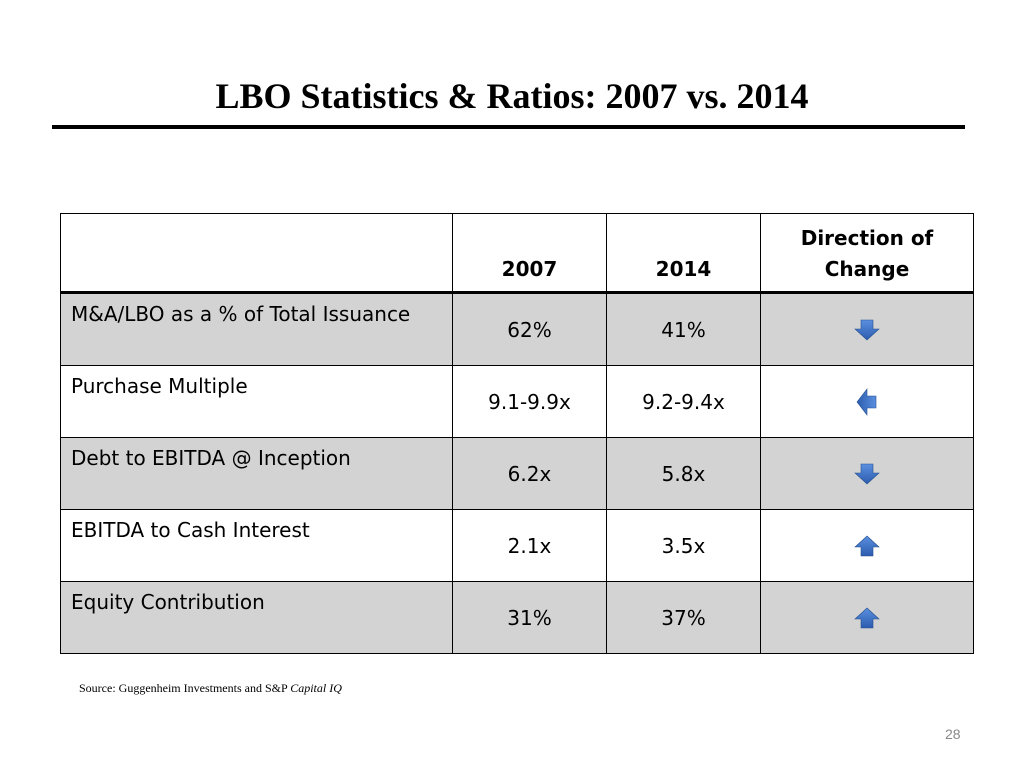 The image size is (1024, 768). I want to click on table-row: EBITDA to Cash Interest 2.1x 3.5x, so click(517, 545).